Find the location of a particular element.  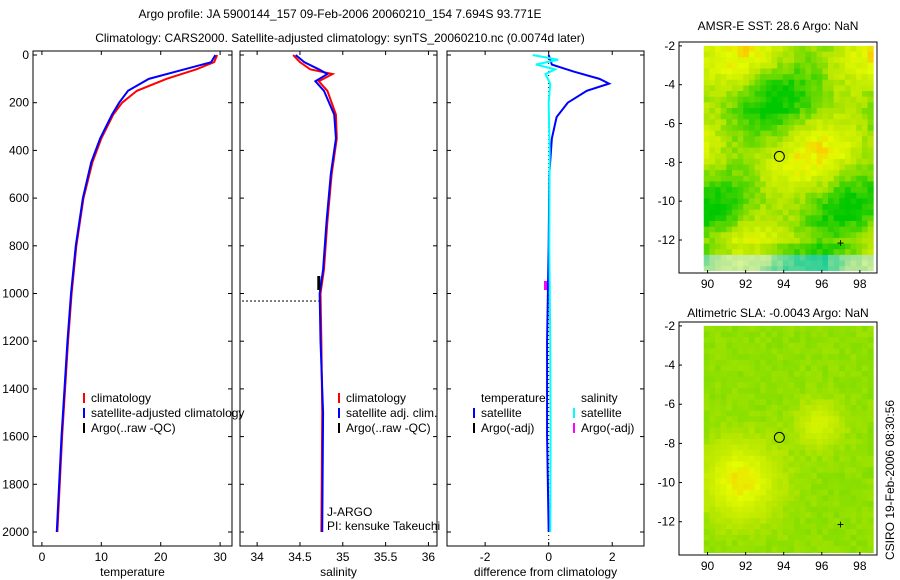

y-tick-label: 2000 is located at coordinates (15, 532).